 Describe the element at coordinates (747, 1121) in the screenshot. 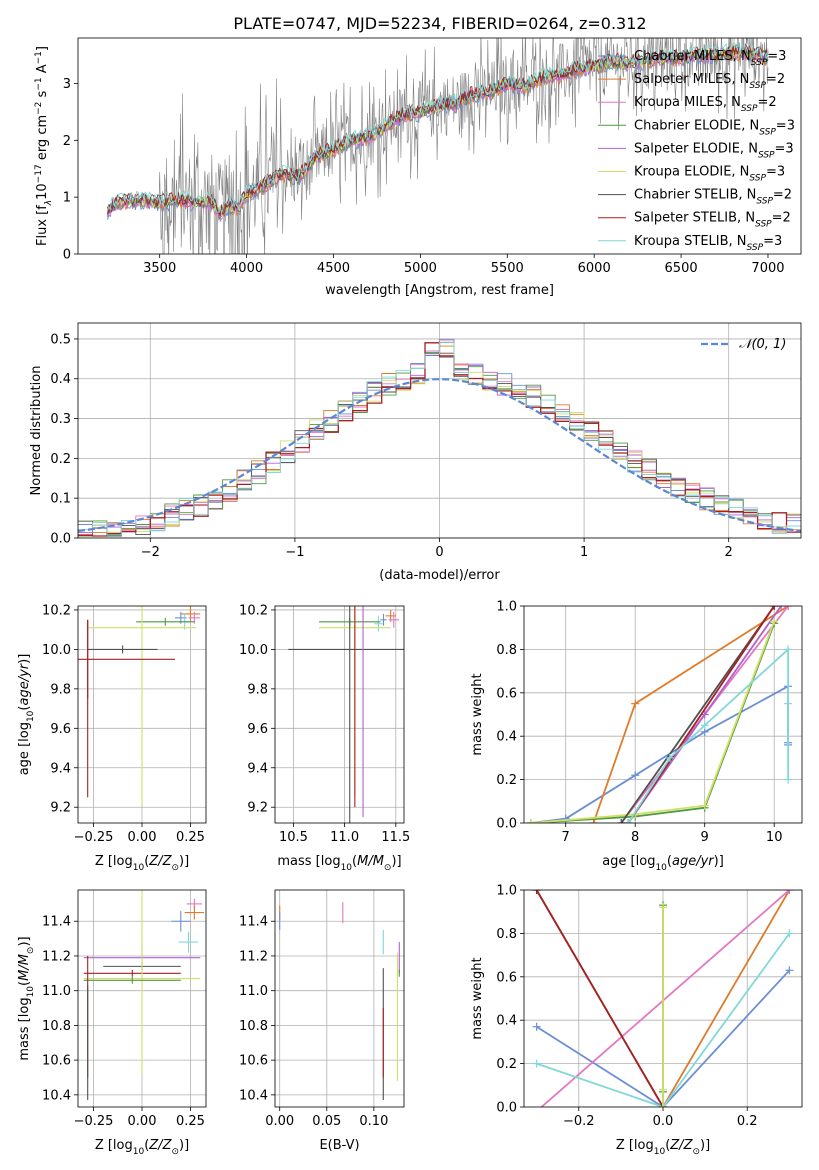

I see `x-tick-label: 0.2` at that location.